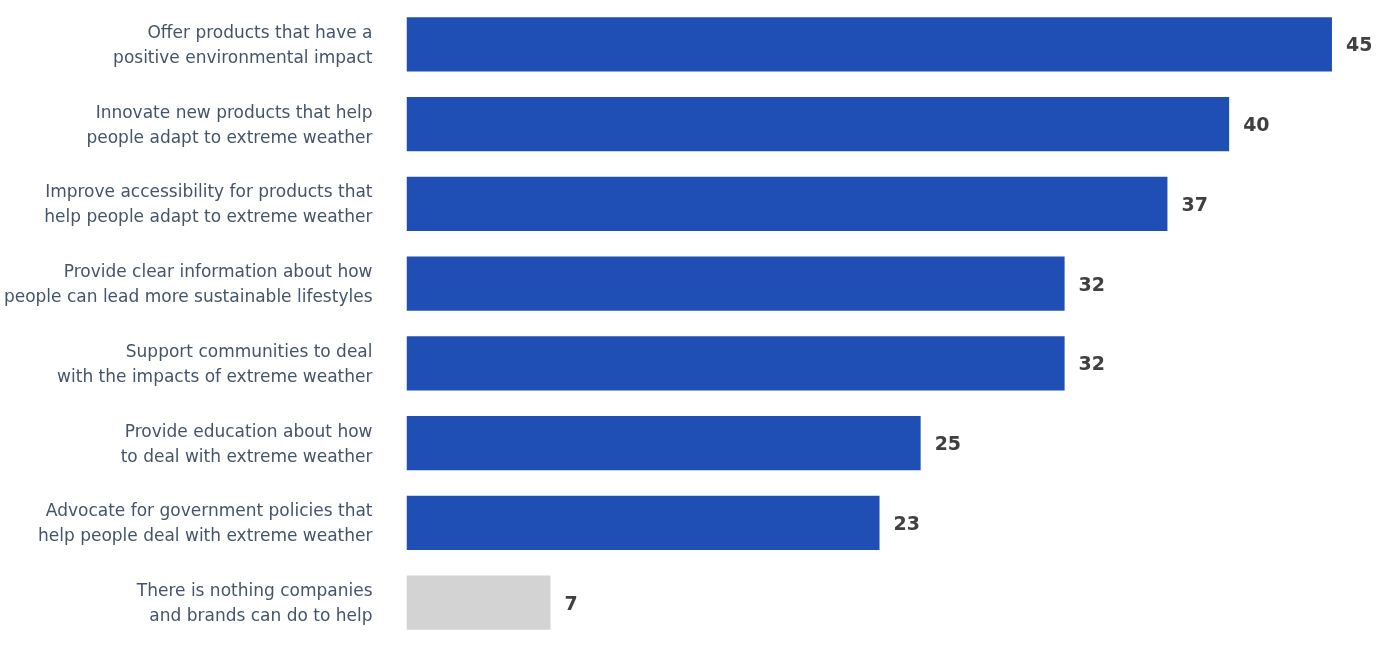  What do you see at coordinates (188, 284) in the screenshot?
I see `y-tick-label: Provide clear information about how people can lead more sustainable lifestyles` at bounding box center [188, 284].